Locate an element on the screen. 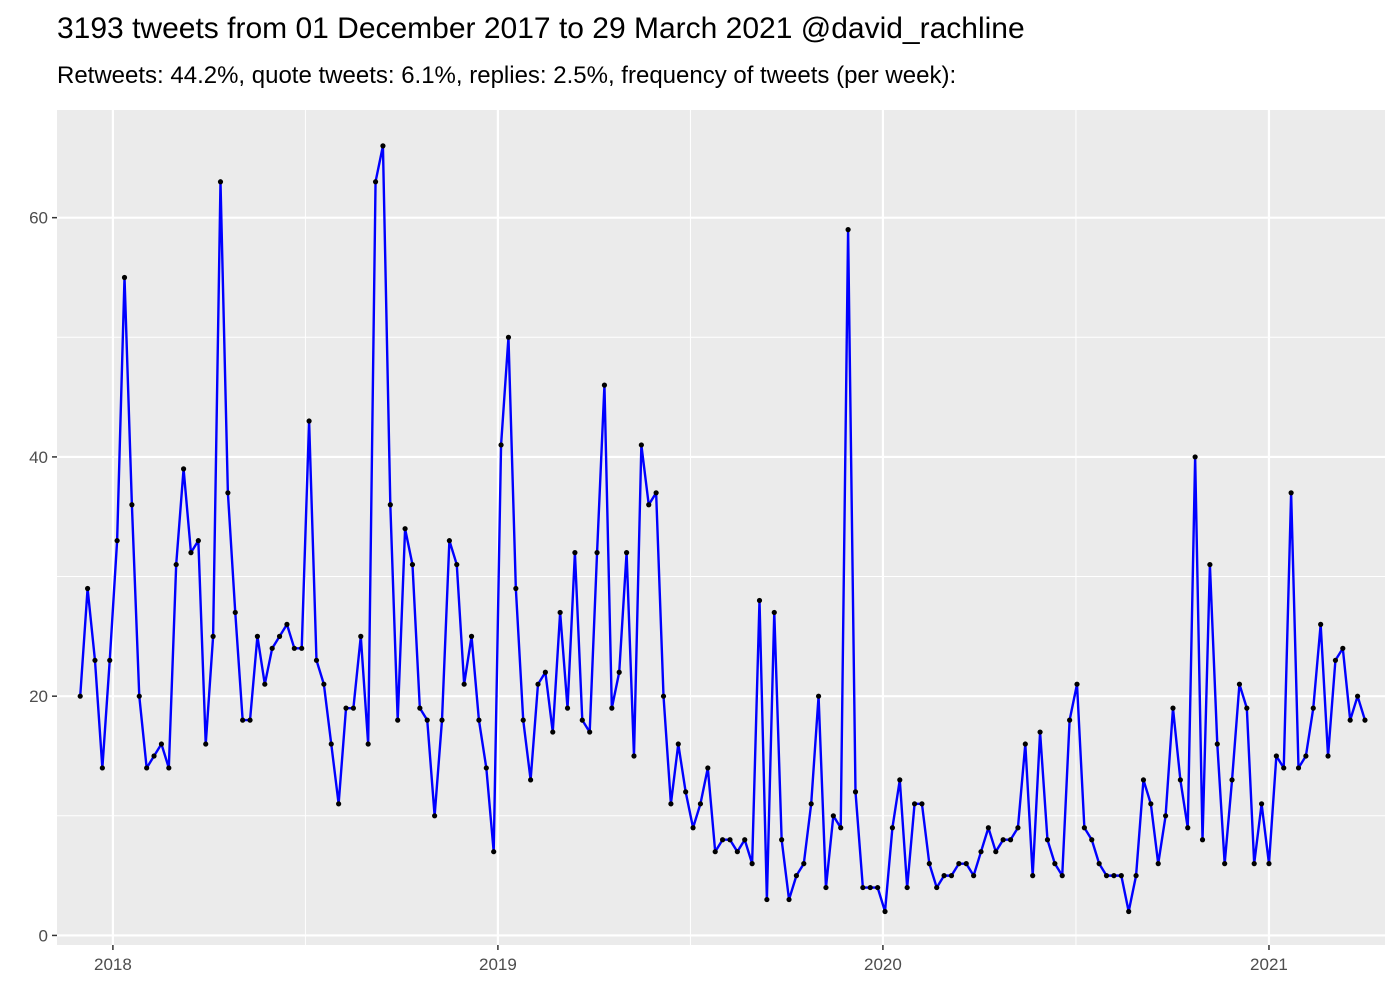 Image resolution: width=1400 pixels, height=1000 pixels. x-tick-label: 2021 is located at coordinates (1269, 964).